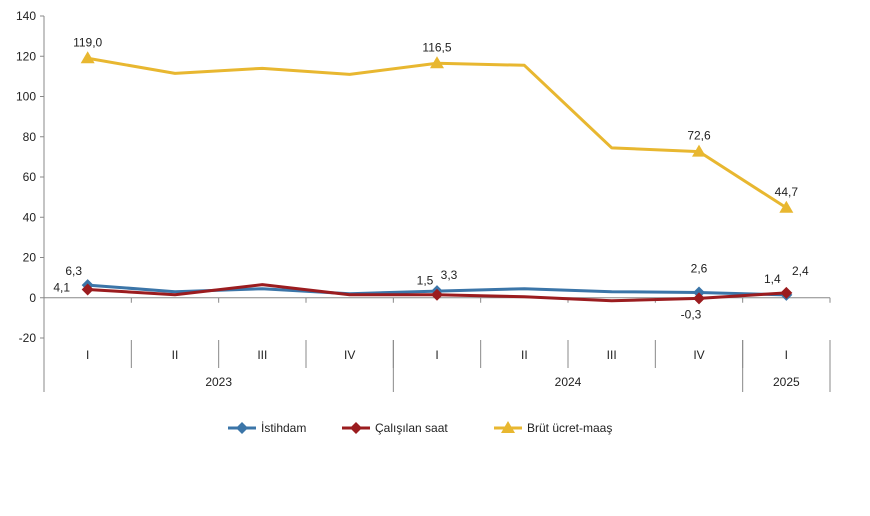 The height and width of the screenshot is (516, 870). What do you see at coordinates (218, 382) in the screenshot?
I see `x-year-label: 2023` at bounding box center [218, 382].